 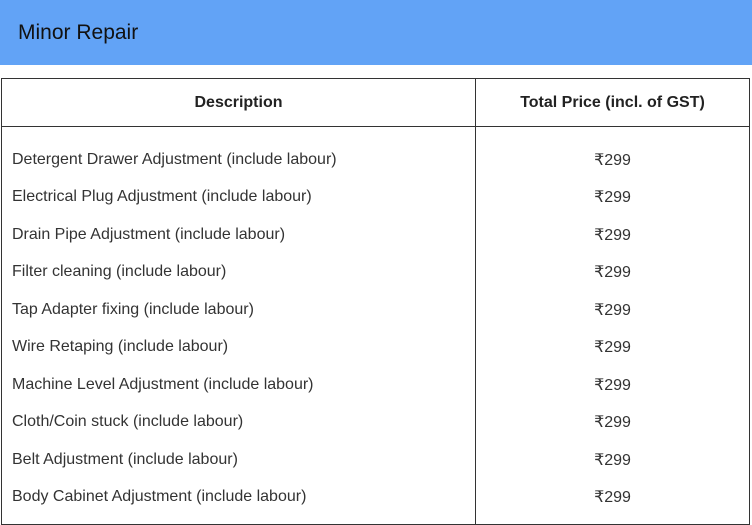 I want to click on column-header-description: Description, so click(x=238, y=102).